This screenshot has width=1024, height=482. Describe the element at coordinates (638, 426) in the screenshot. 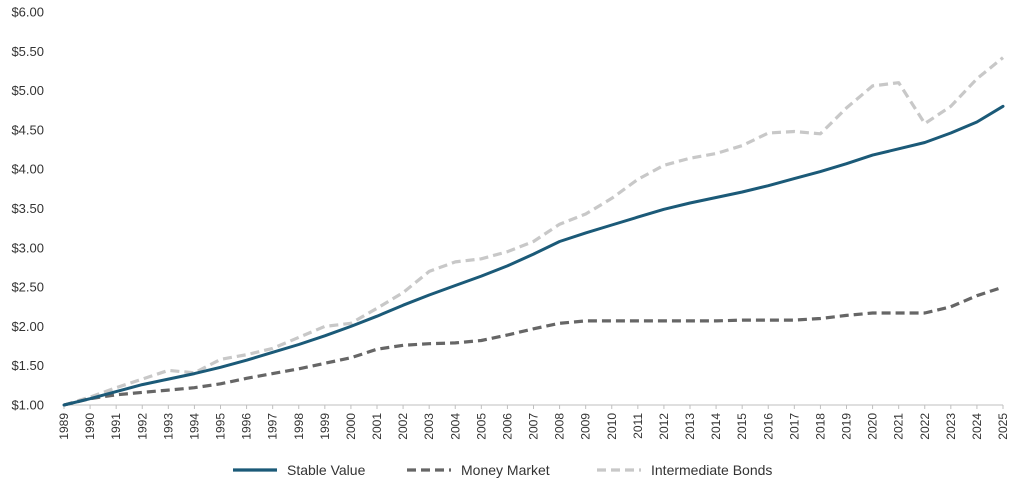

I see `x-tick-label: 2011` at that location.